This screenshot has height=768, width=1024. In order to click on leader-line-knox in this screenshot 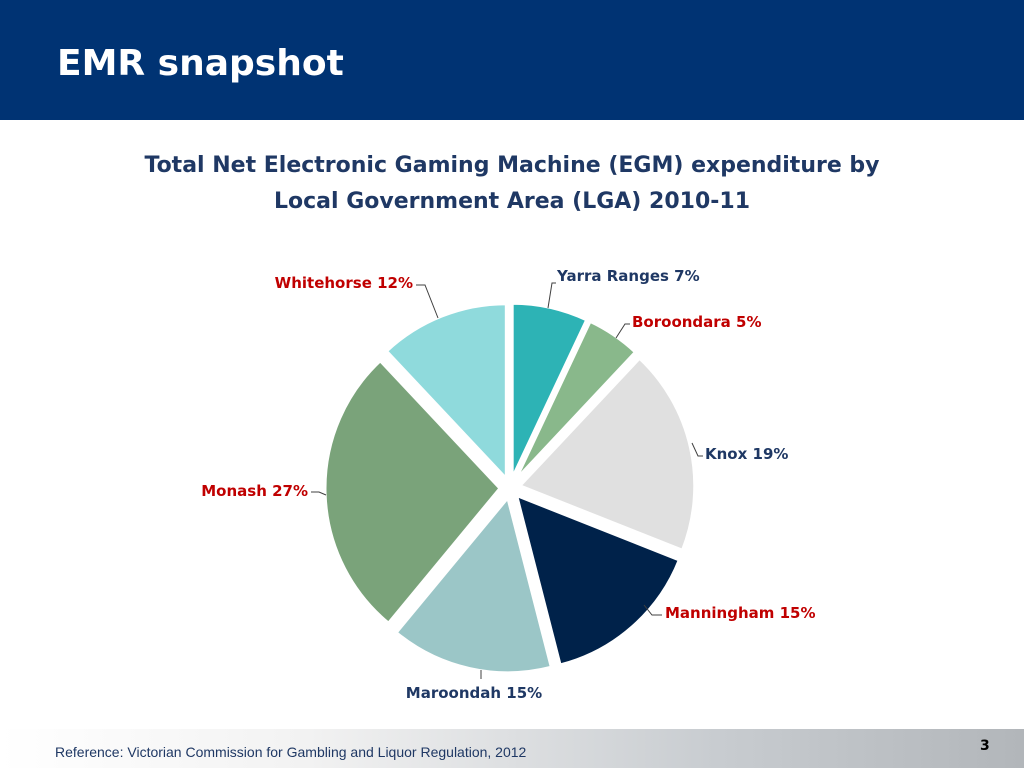, I will do `click(697, 449)`.